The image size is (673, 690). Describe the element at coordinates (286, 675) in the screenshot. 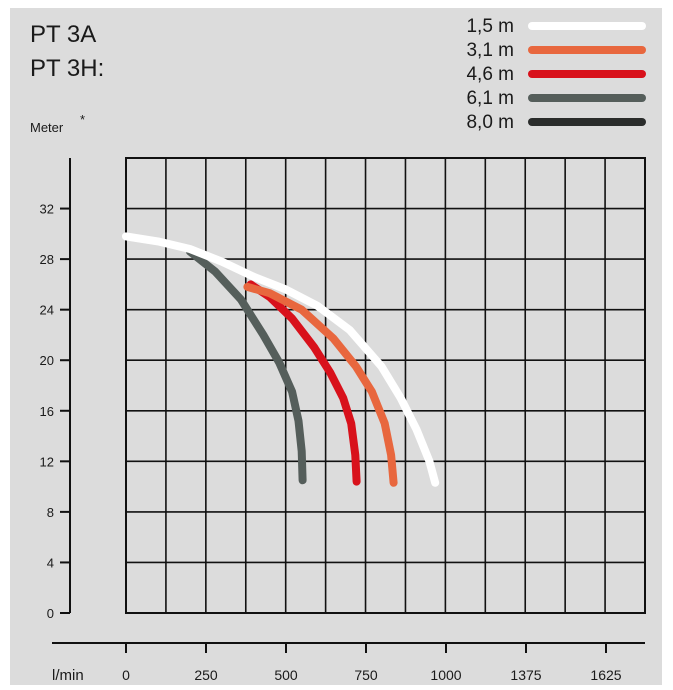

I see `x-tick-label: 500` at that location.